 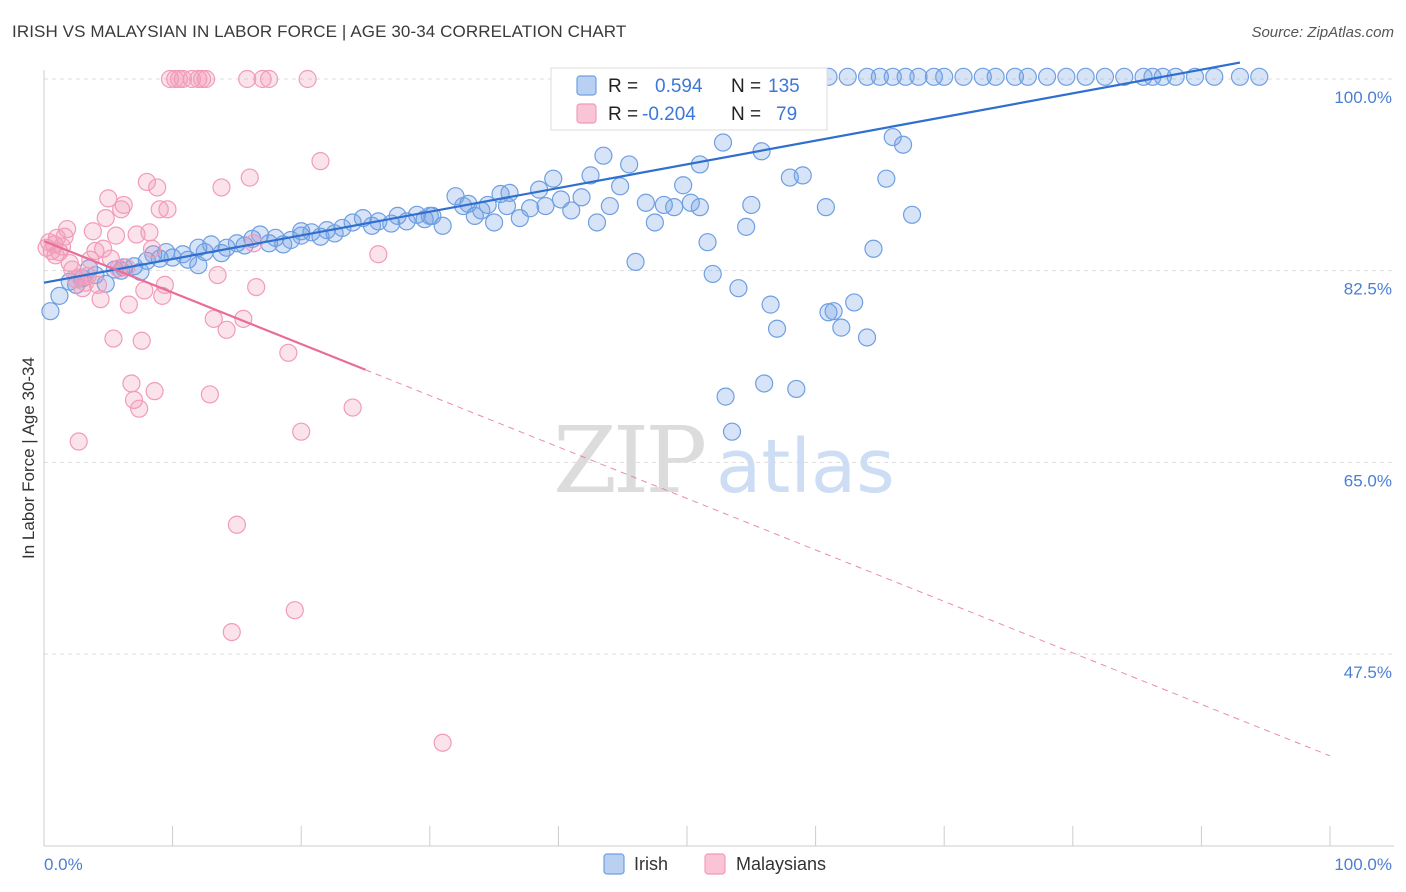 I want to click on source-credit: Source: ZipAtlas.com, so click(x=1322, y=32).